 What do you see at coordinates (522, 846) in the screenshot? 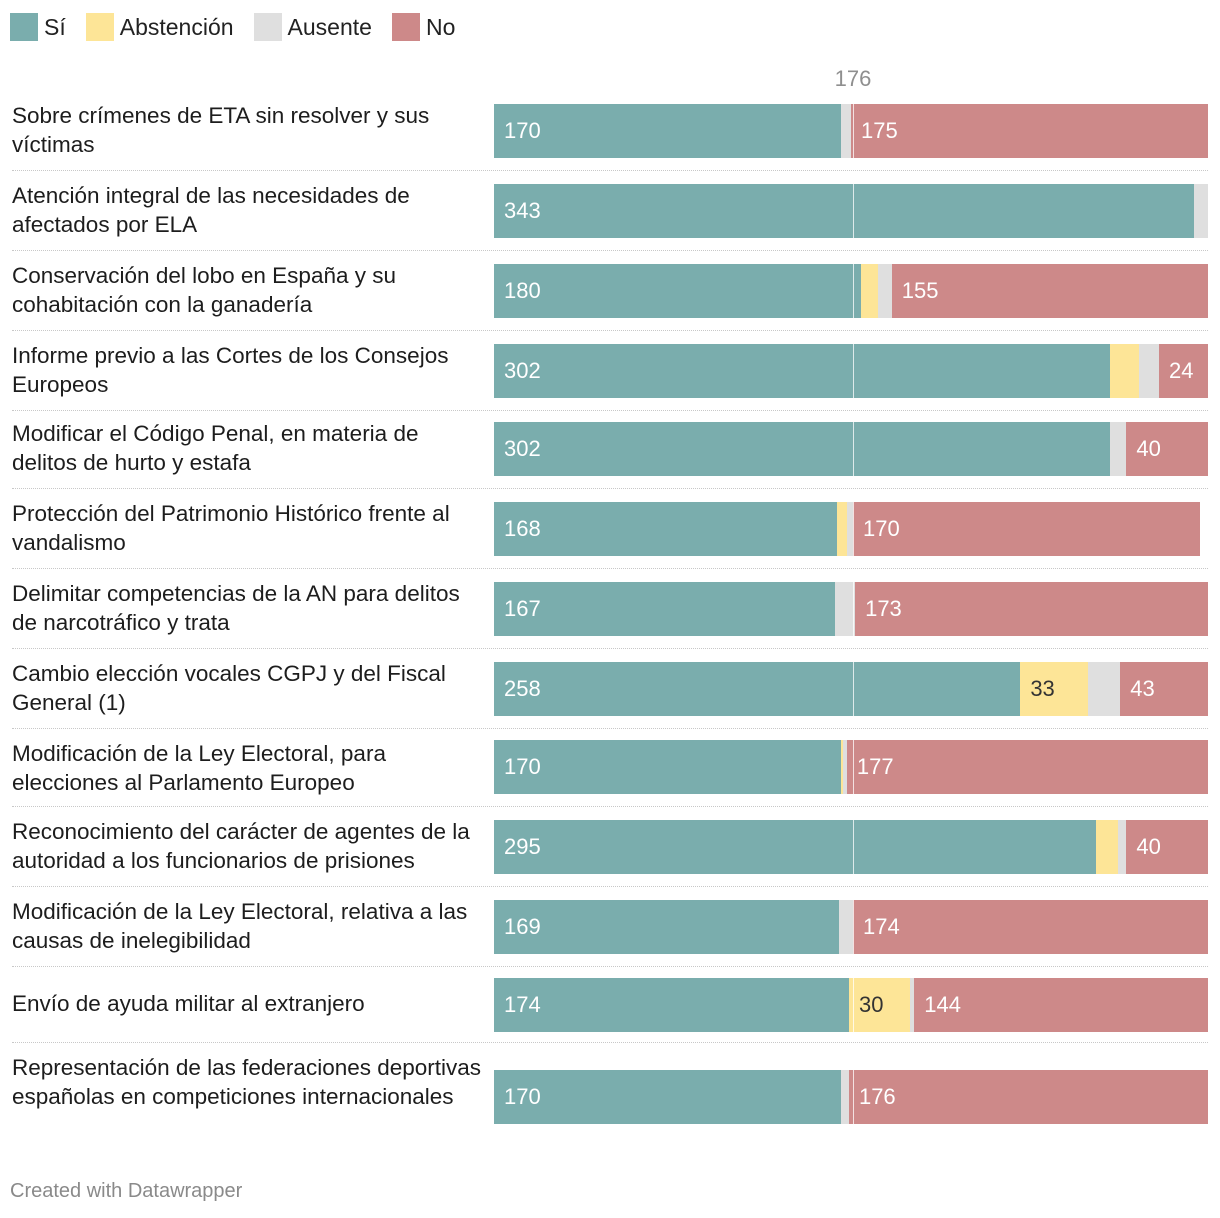
I see `value-label-si: 295` at bounding box center [522, 846].